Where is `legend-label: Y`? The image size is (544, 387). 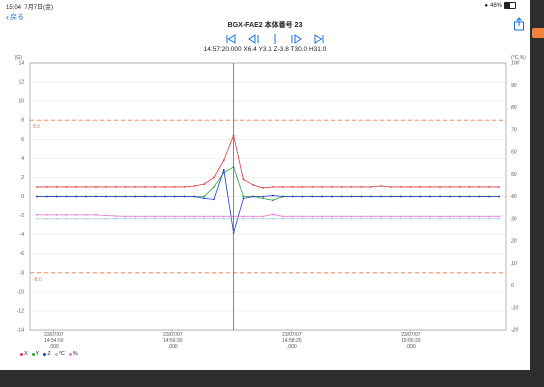
legend-label: Y is located at coordinates (37, 354).